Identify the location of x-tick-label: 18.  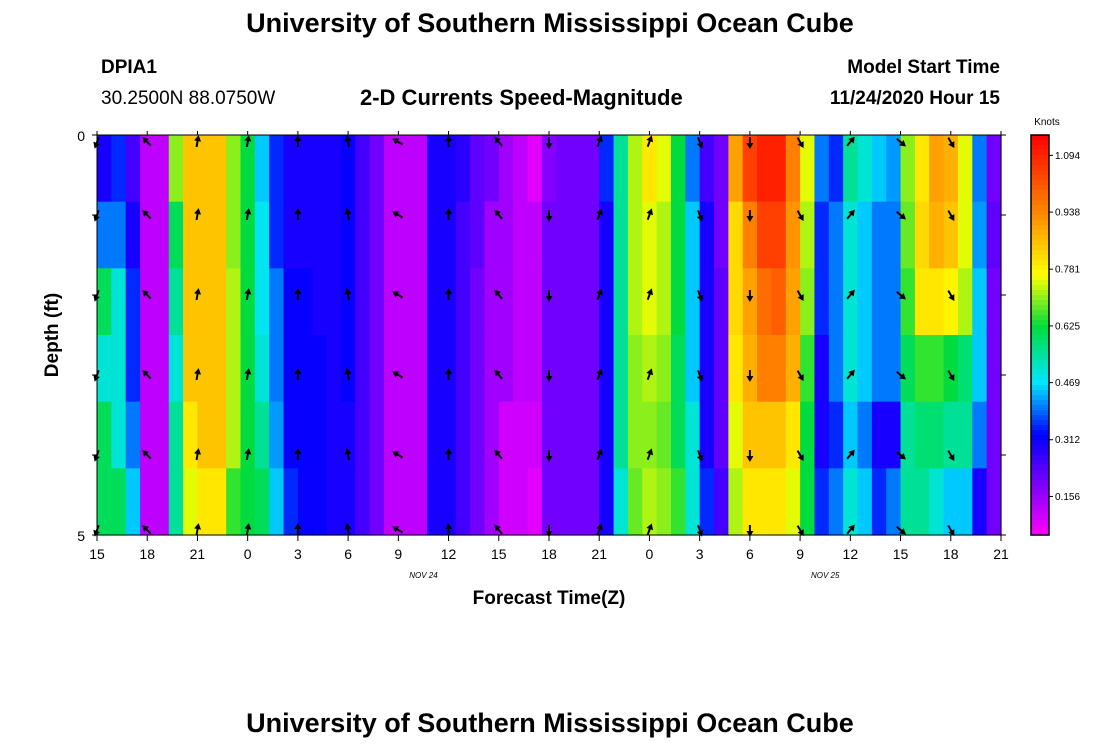
(147, 554).